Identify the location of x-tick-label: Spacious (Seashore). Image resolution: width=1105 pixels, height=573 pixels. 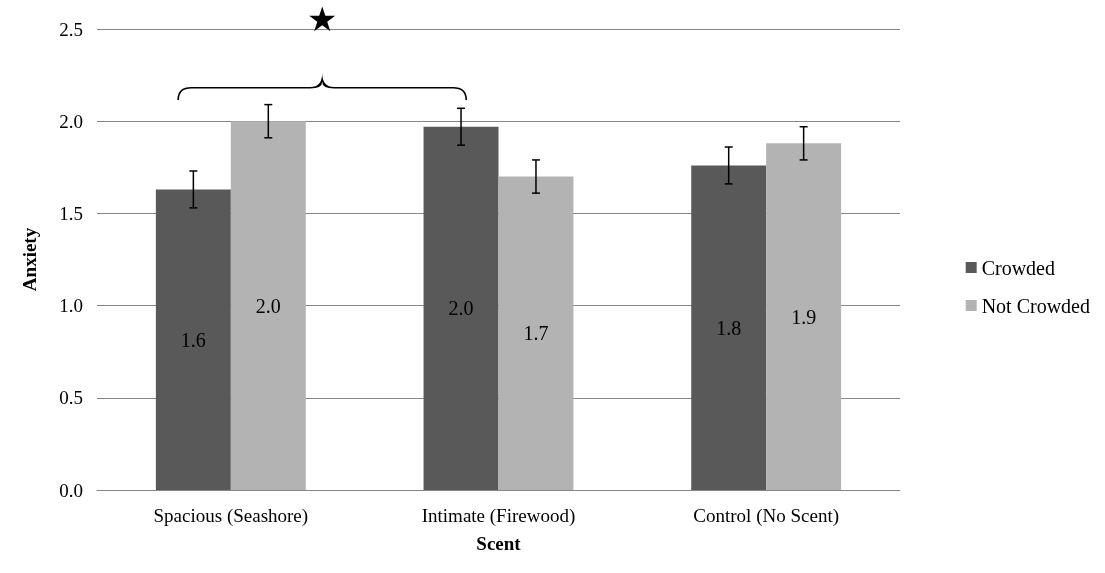
(231, 516).